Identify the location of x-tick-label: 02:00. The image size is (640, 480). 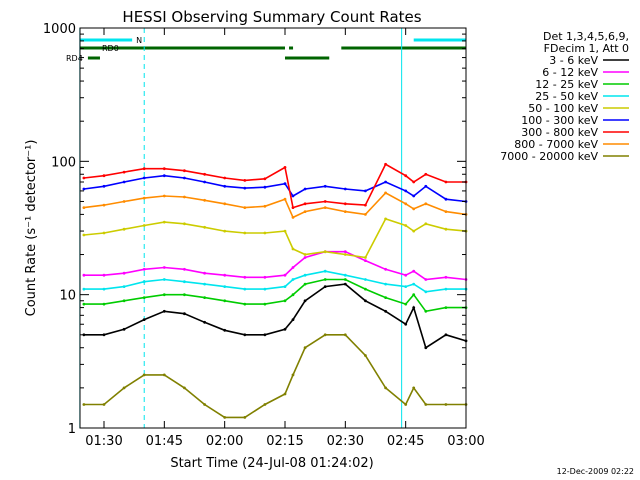
(224, 441).